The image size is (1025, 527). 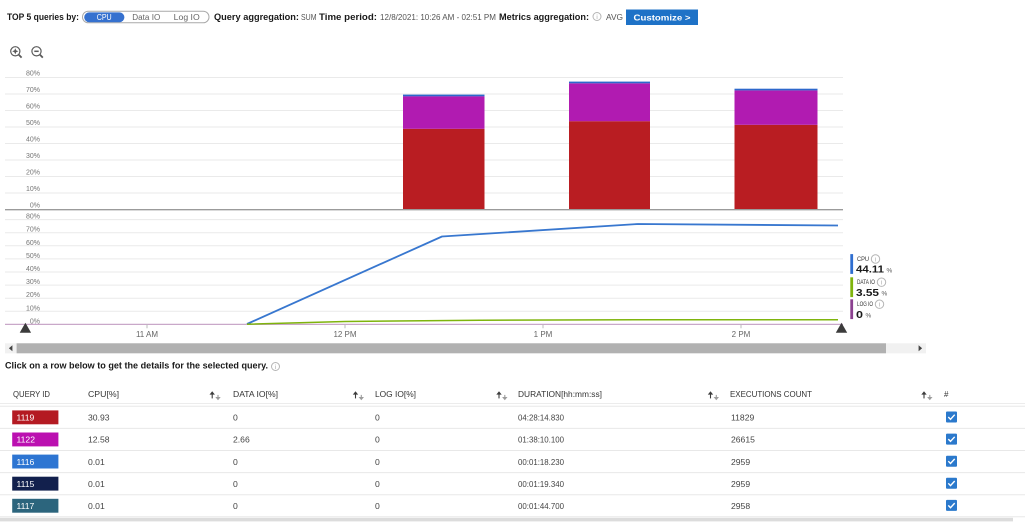 I want to click on svg-text: 1 PM, so click(x=543, y=334).